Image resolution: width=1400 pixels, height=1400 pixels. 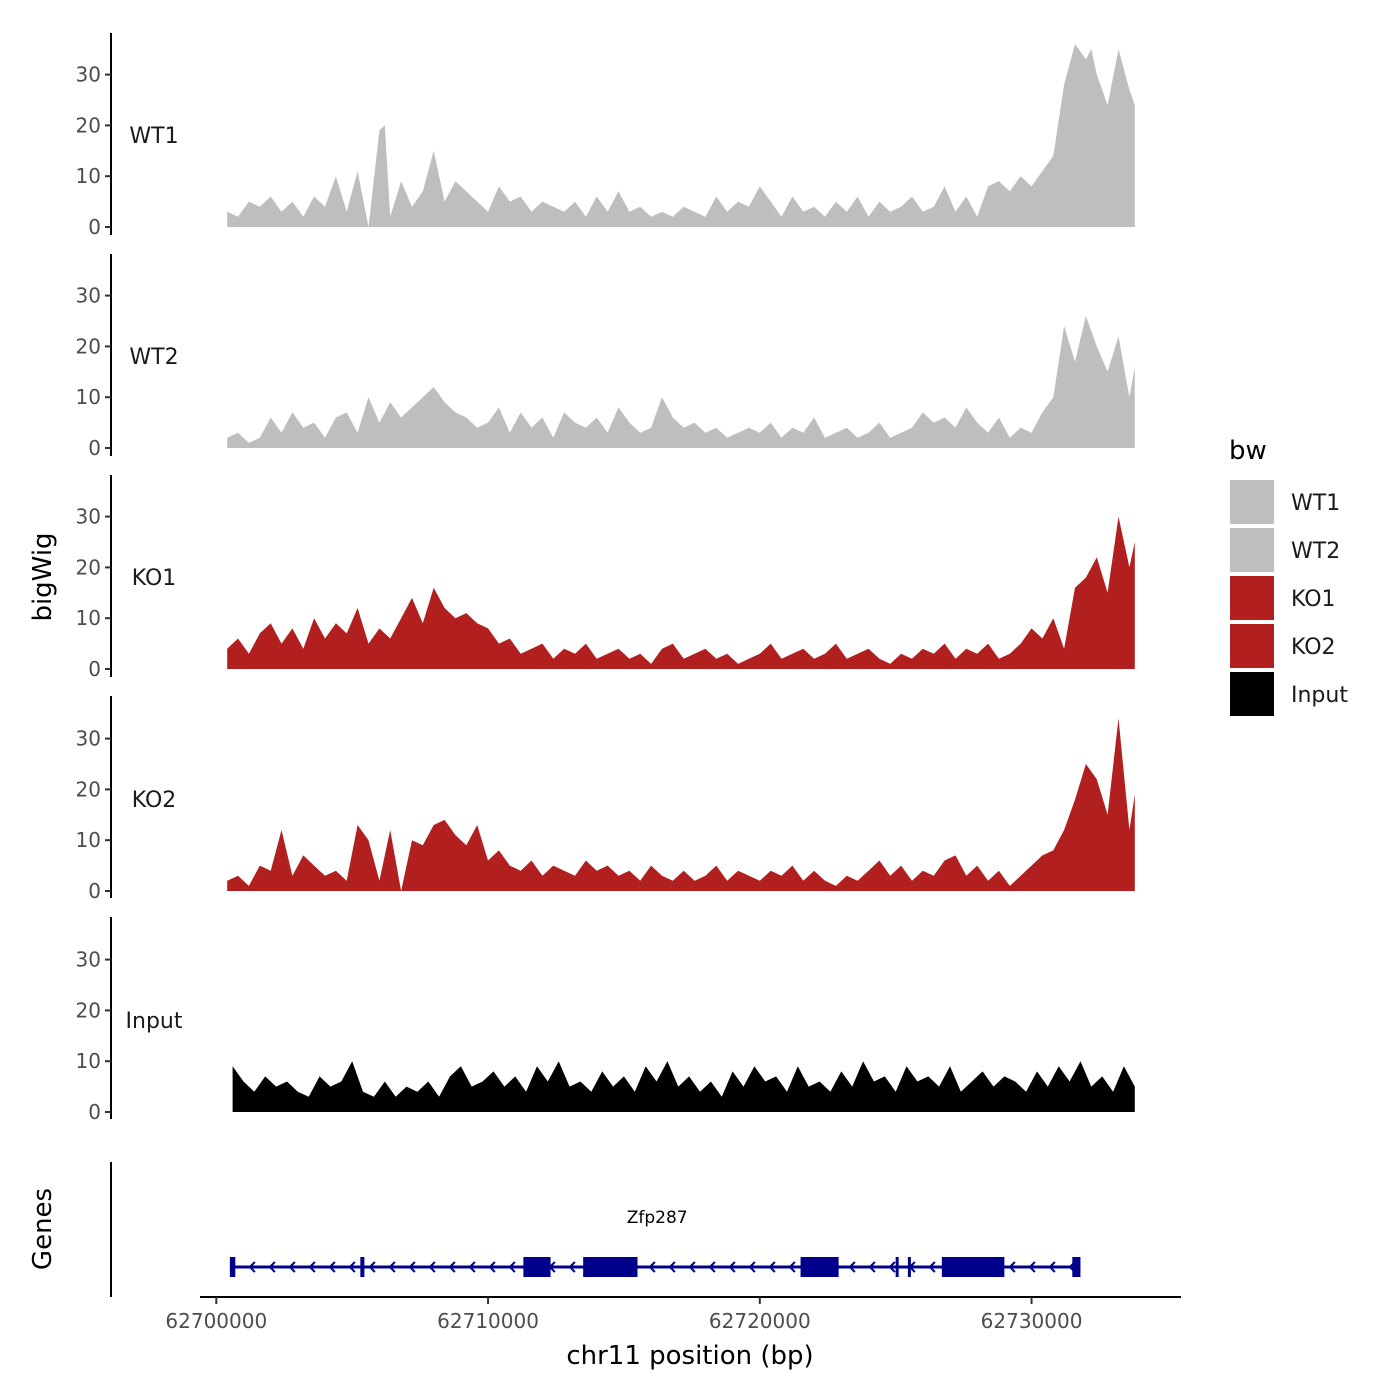 I want to click on gene-zfp287: Zfp287, so click(x=655, y=1242).